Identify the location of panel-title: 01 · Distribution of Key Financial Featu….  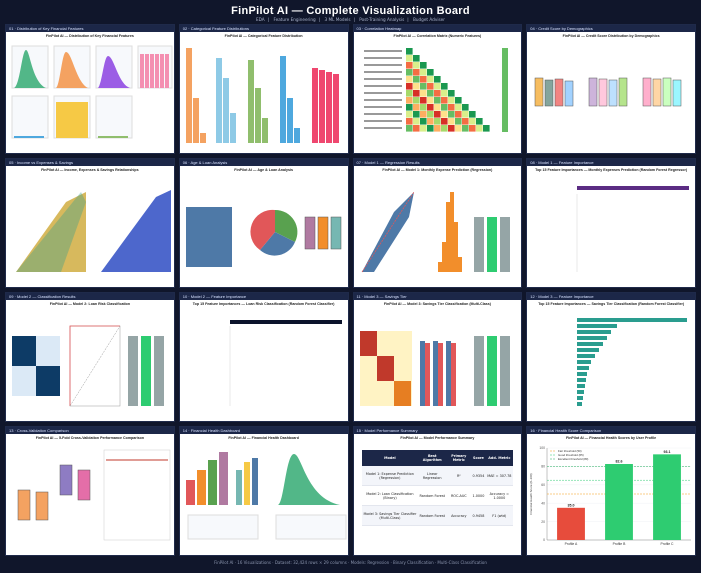
(90, 28).